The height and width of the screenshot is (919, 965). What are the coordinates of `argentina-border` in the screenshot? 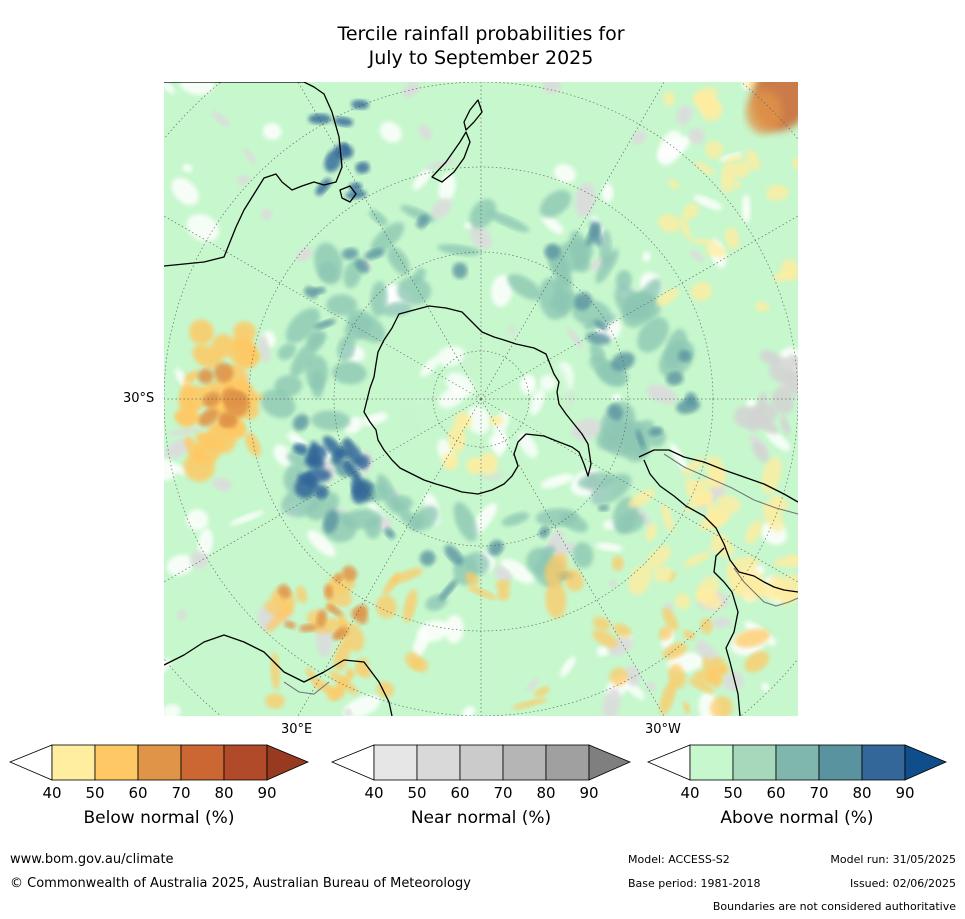 It's located at (765, 587).